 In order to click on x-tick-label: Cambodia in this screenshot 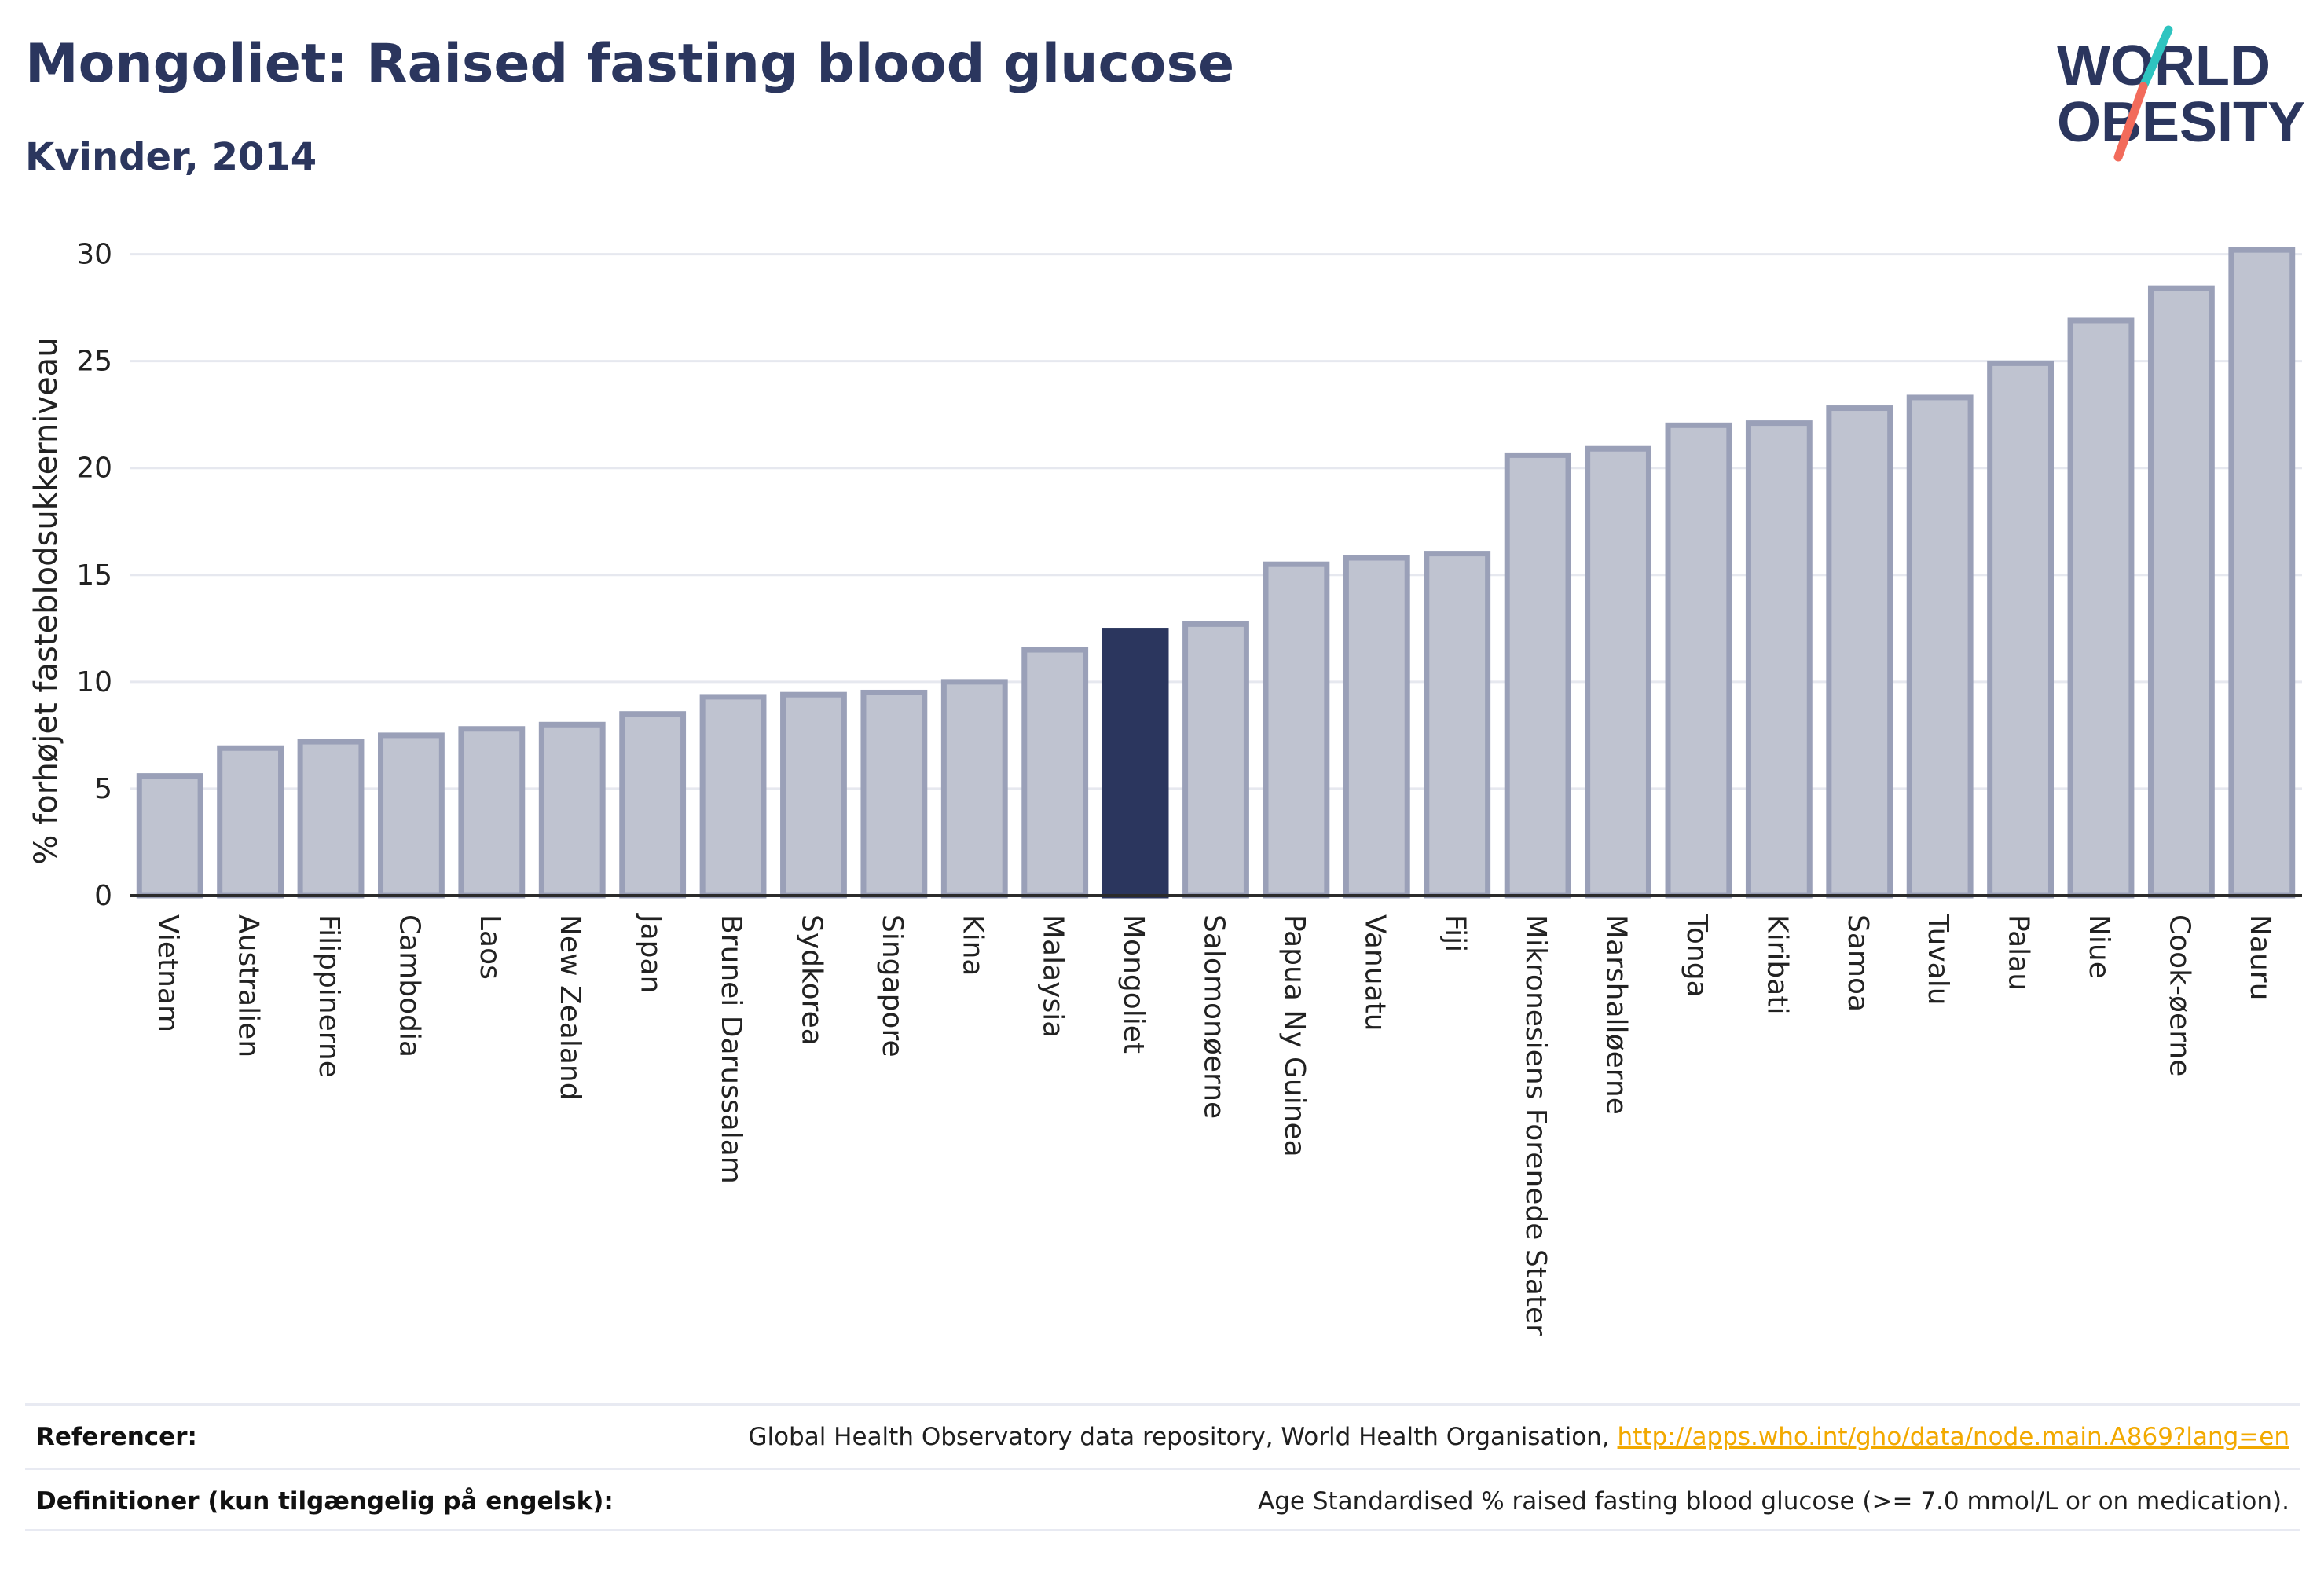, I will do `click(409, 985)`.